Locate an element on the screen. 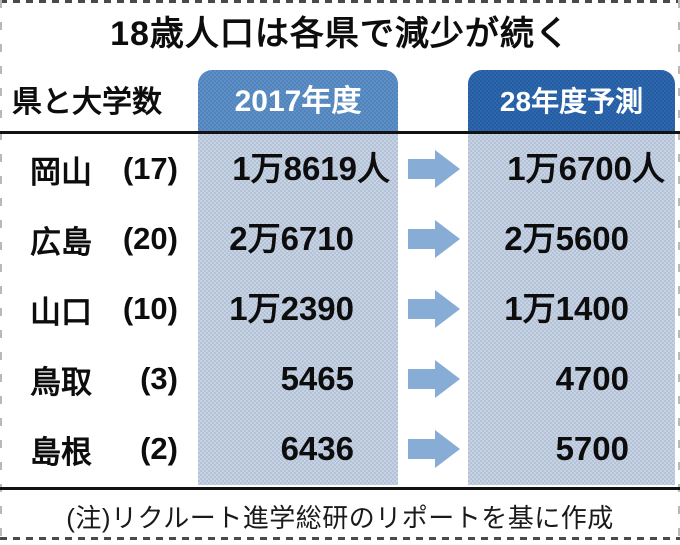 Image resolution: width=680 pixels, height=545 pixels. prefecture-cell: 広島 (20) is located at coordinates (104, 239).